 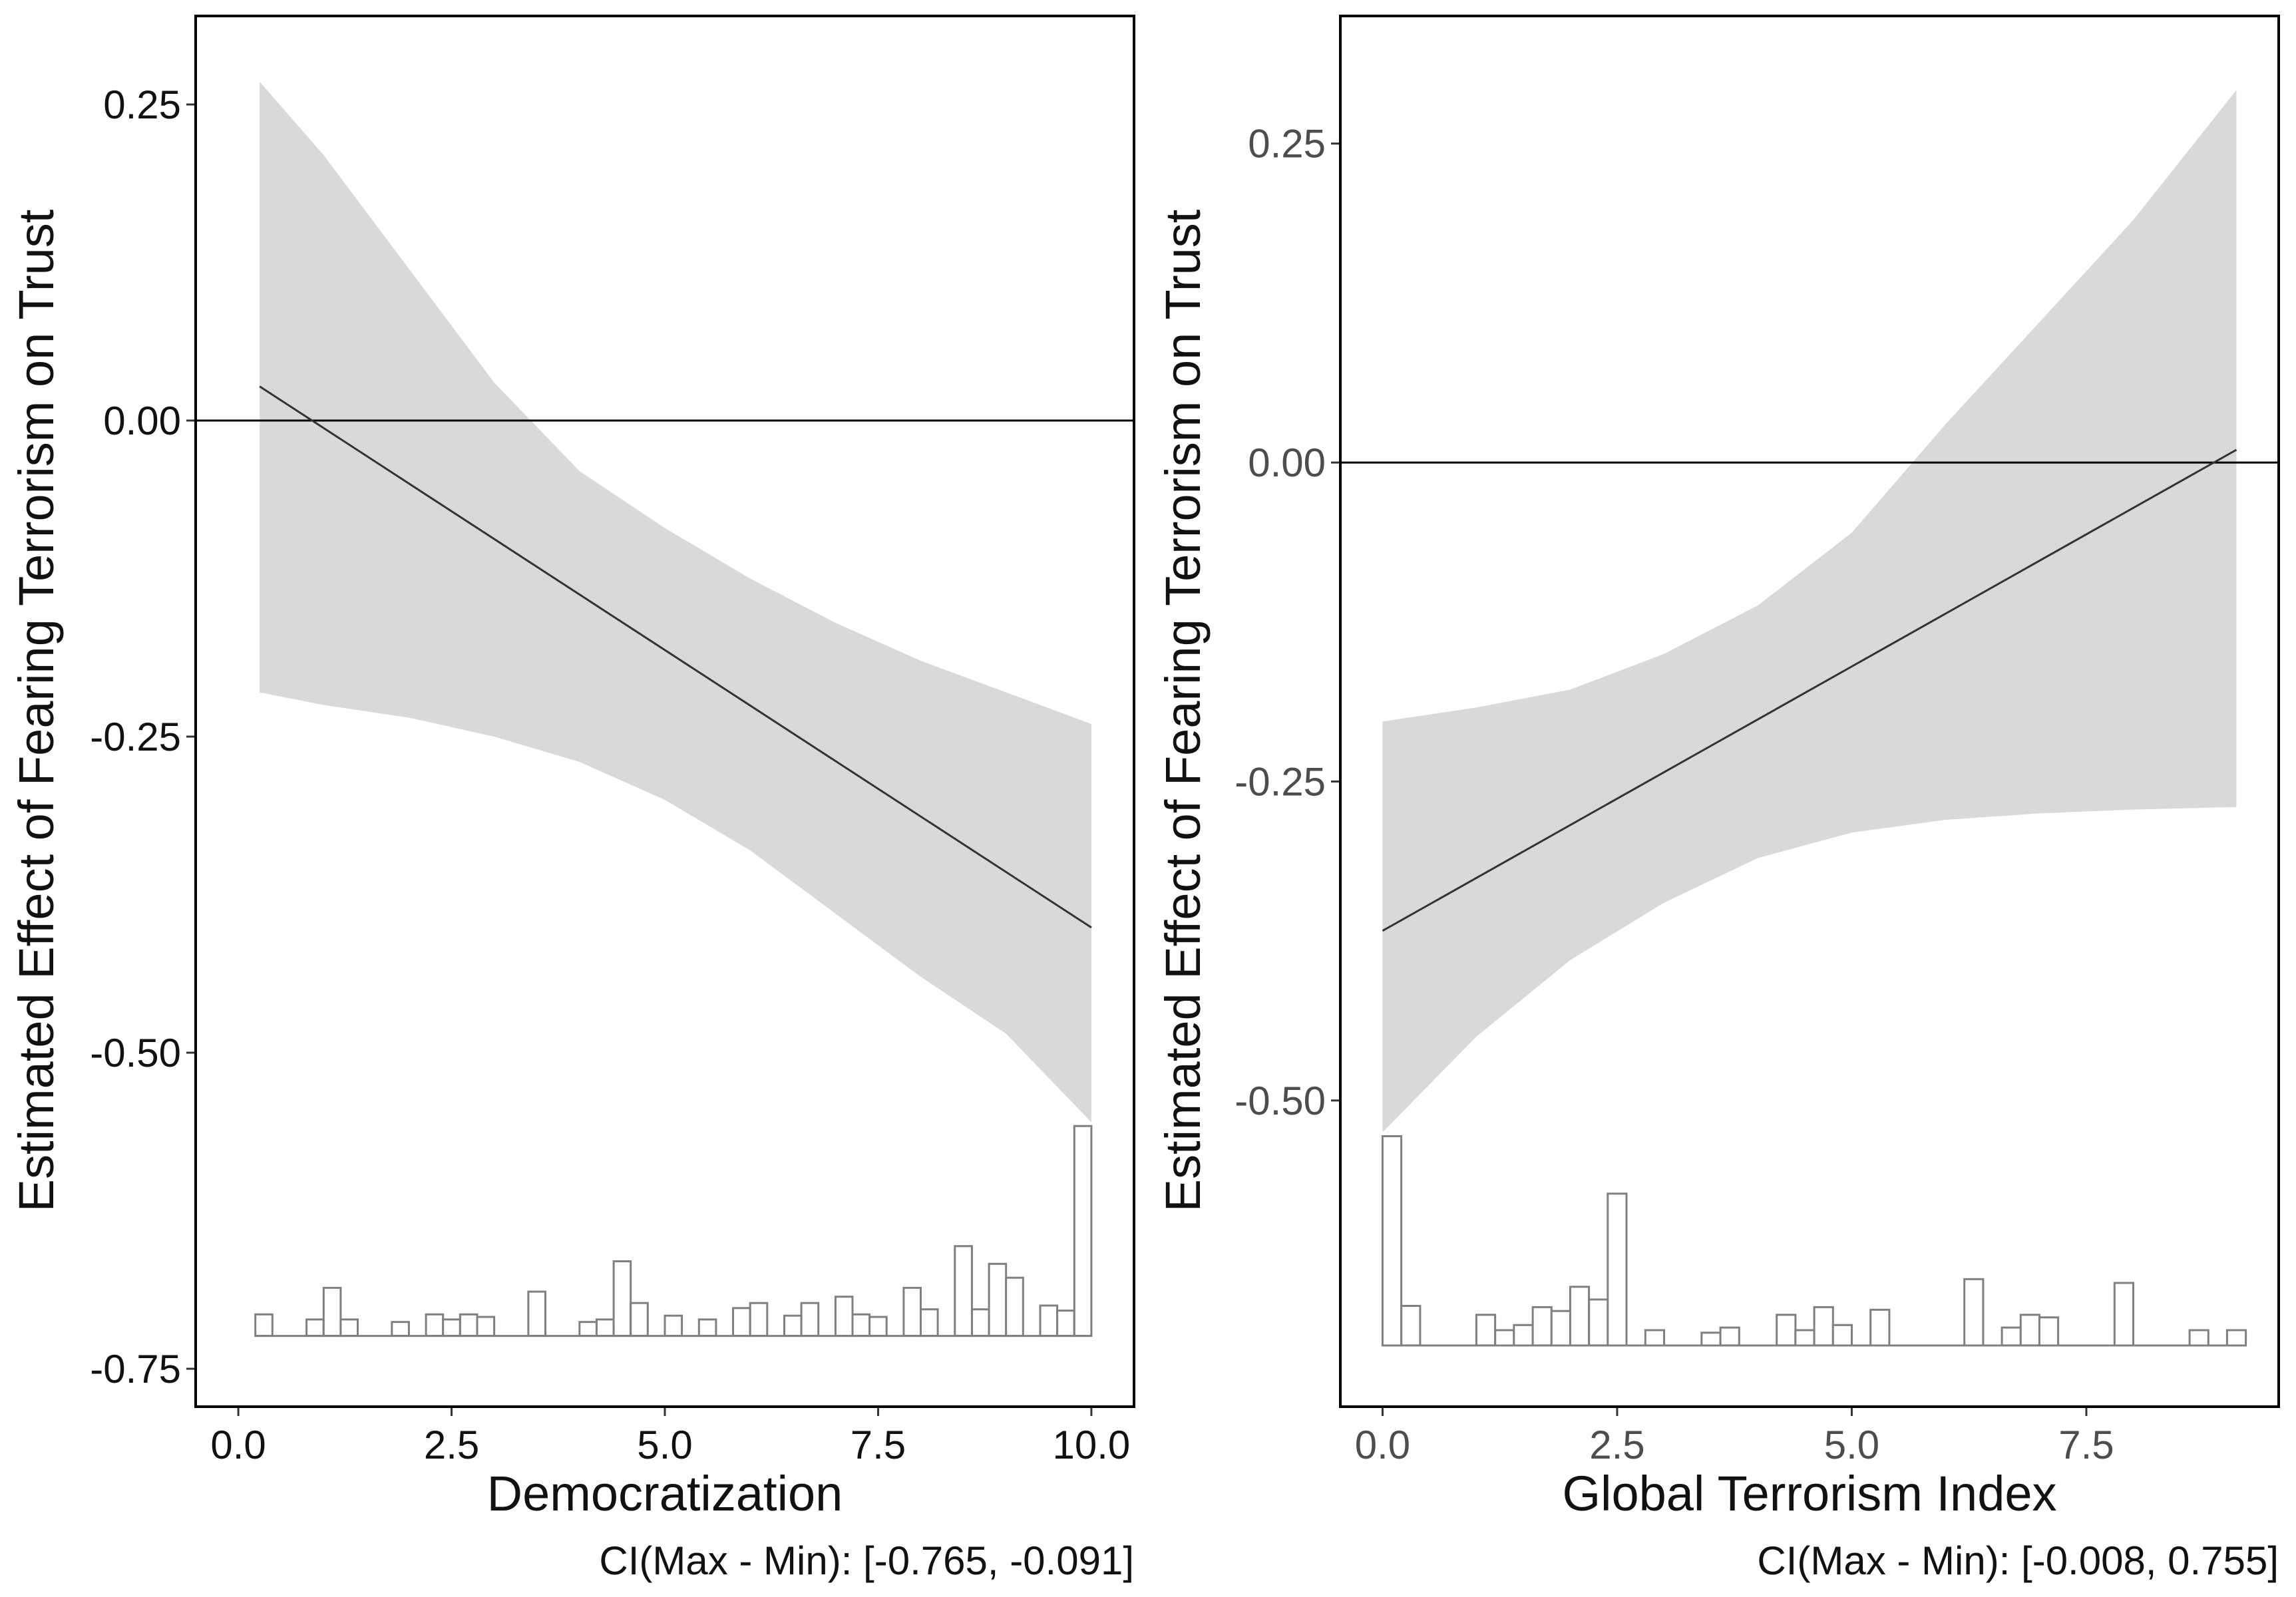 I want to click on right-x-tick-label-1: 2.5, so click(x=1616, y=1445).